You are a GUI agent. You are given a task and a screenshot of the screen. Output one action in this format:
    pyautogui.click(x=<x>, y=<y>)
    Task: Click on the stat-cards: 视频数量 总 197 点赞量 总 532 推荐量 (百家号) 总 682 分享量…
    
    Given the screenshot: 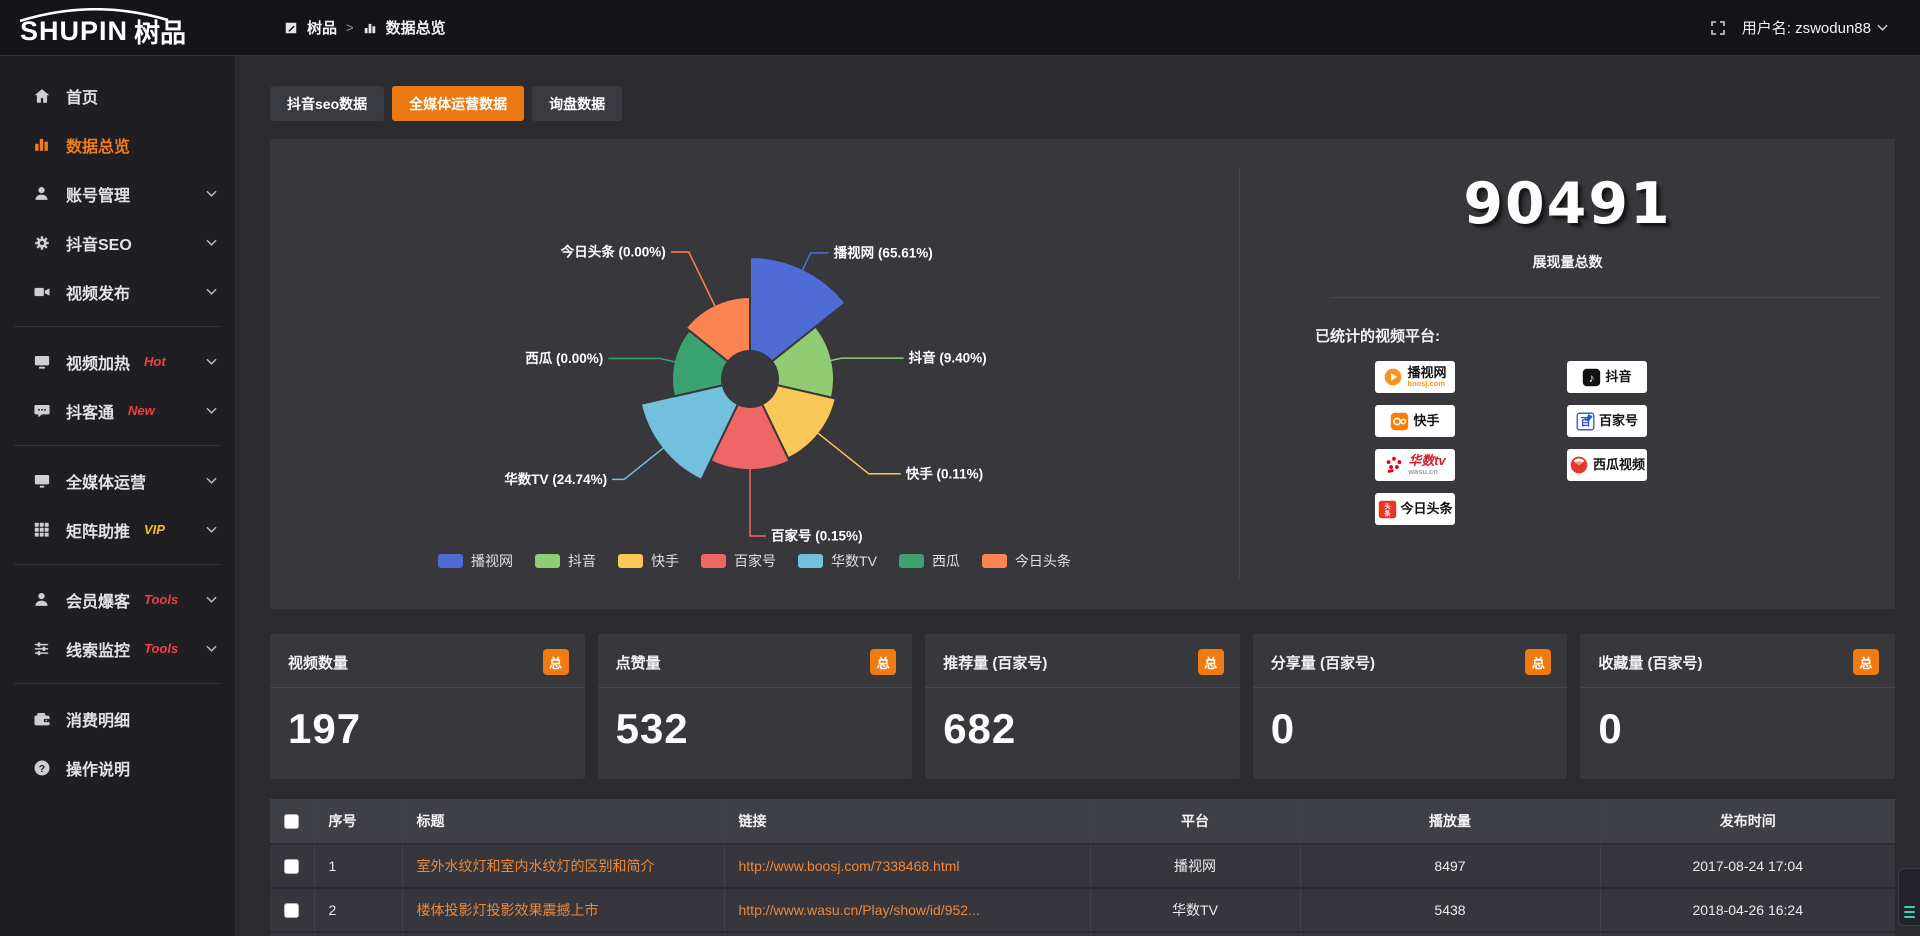 What is the action you would take?
    pyautogui.click(x=1082, y=706)
    